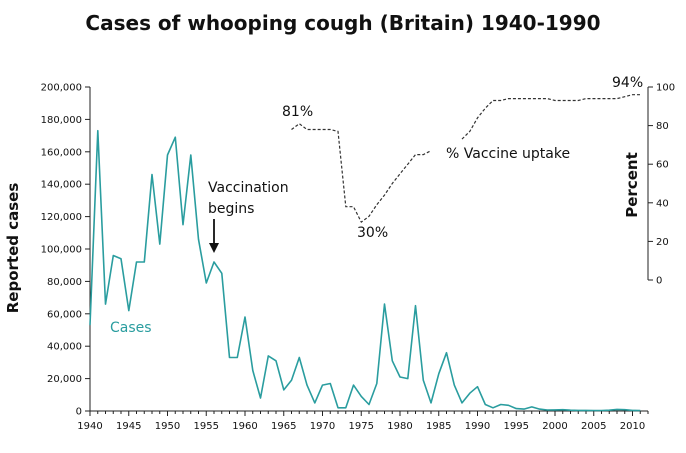 This screenshot has height=453, width=686. I want to click on vaccination-arrow-icon, so click(214, 236).